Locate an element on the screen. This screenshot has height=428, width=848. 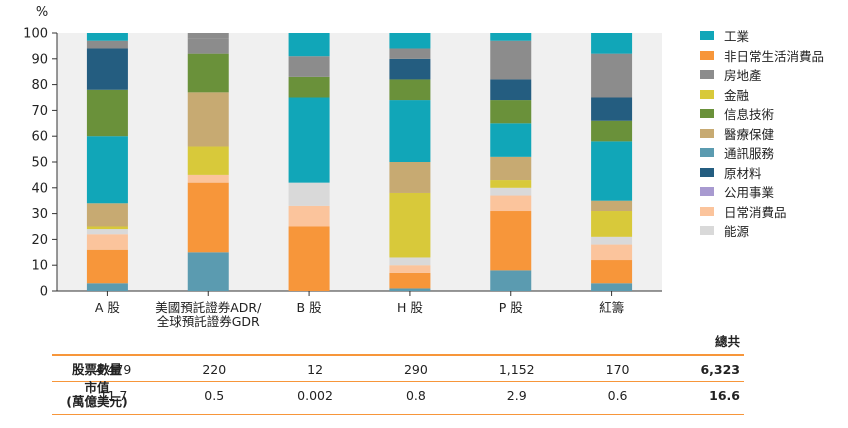
legend-label: 房地產 is located at coordinates (743, 76).